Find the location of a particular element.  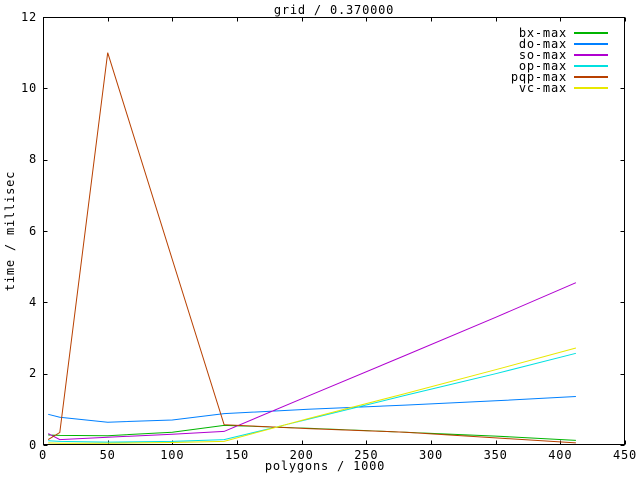

x-tick-label: 400 is located at coordinates (560, 455).